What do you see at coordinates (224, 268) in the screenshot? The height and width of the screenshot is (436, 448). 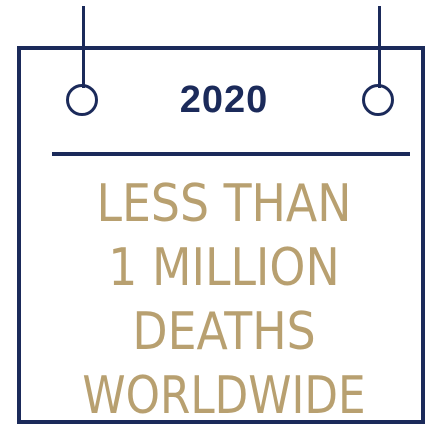 I see `message-line-2: 1 MILLION` at bounding box center [224, 268].